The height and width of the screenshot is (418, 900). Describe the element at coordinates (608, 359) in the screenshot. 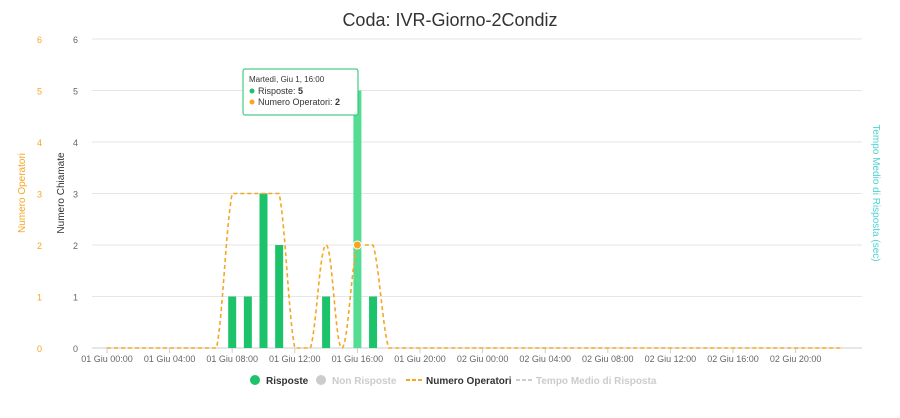

I see `x-tick-label: 02 Giu 08:00` at that location.